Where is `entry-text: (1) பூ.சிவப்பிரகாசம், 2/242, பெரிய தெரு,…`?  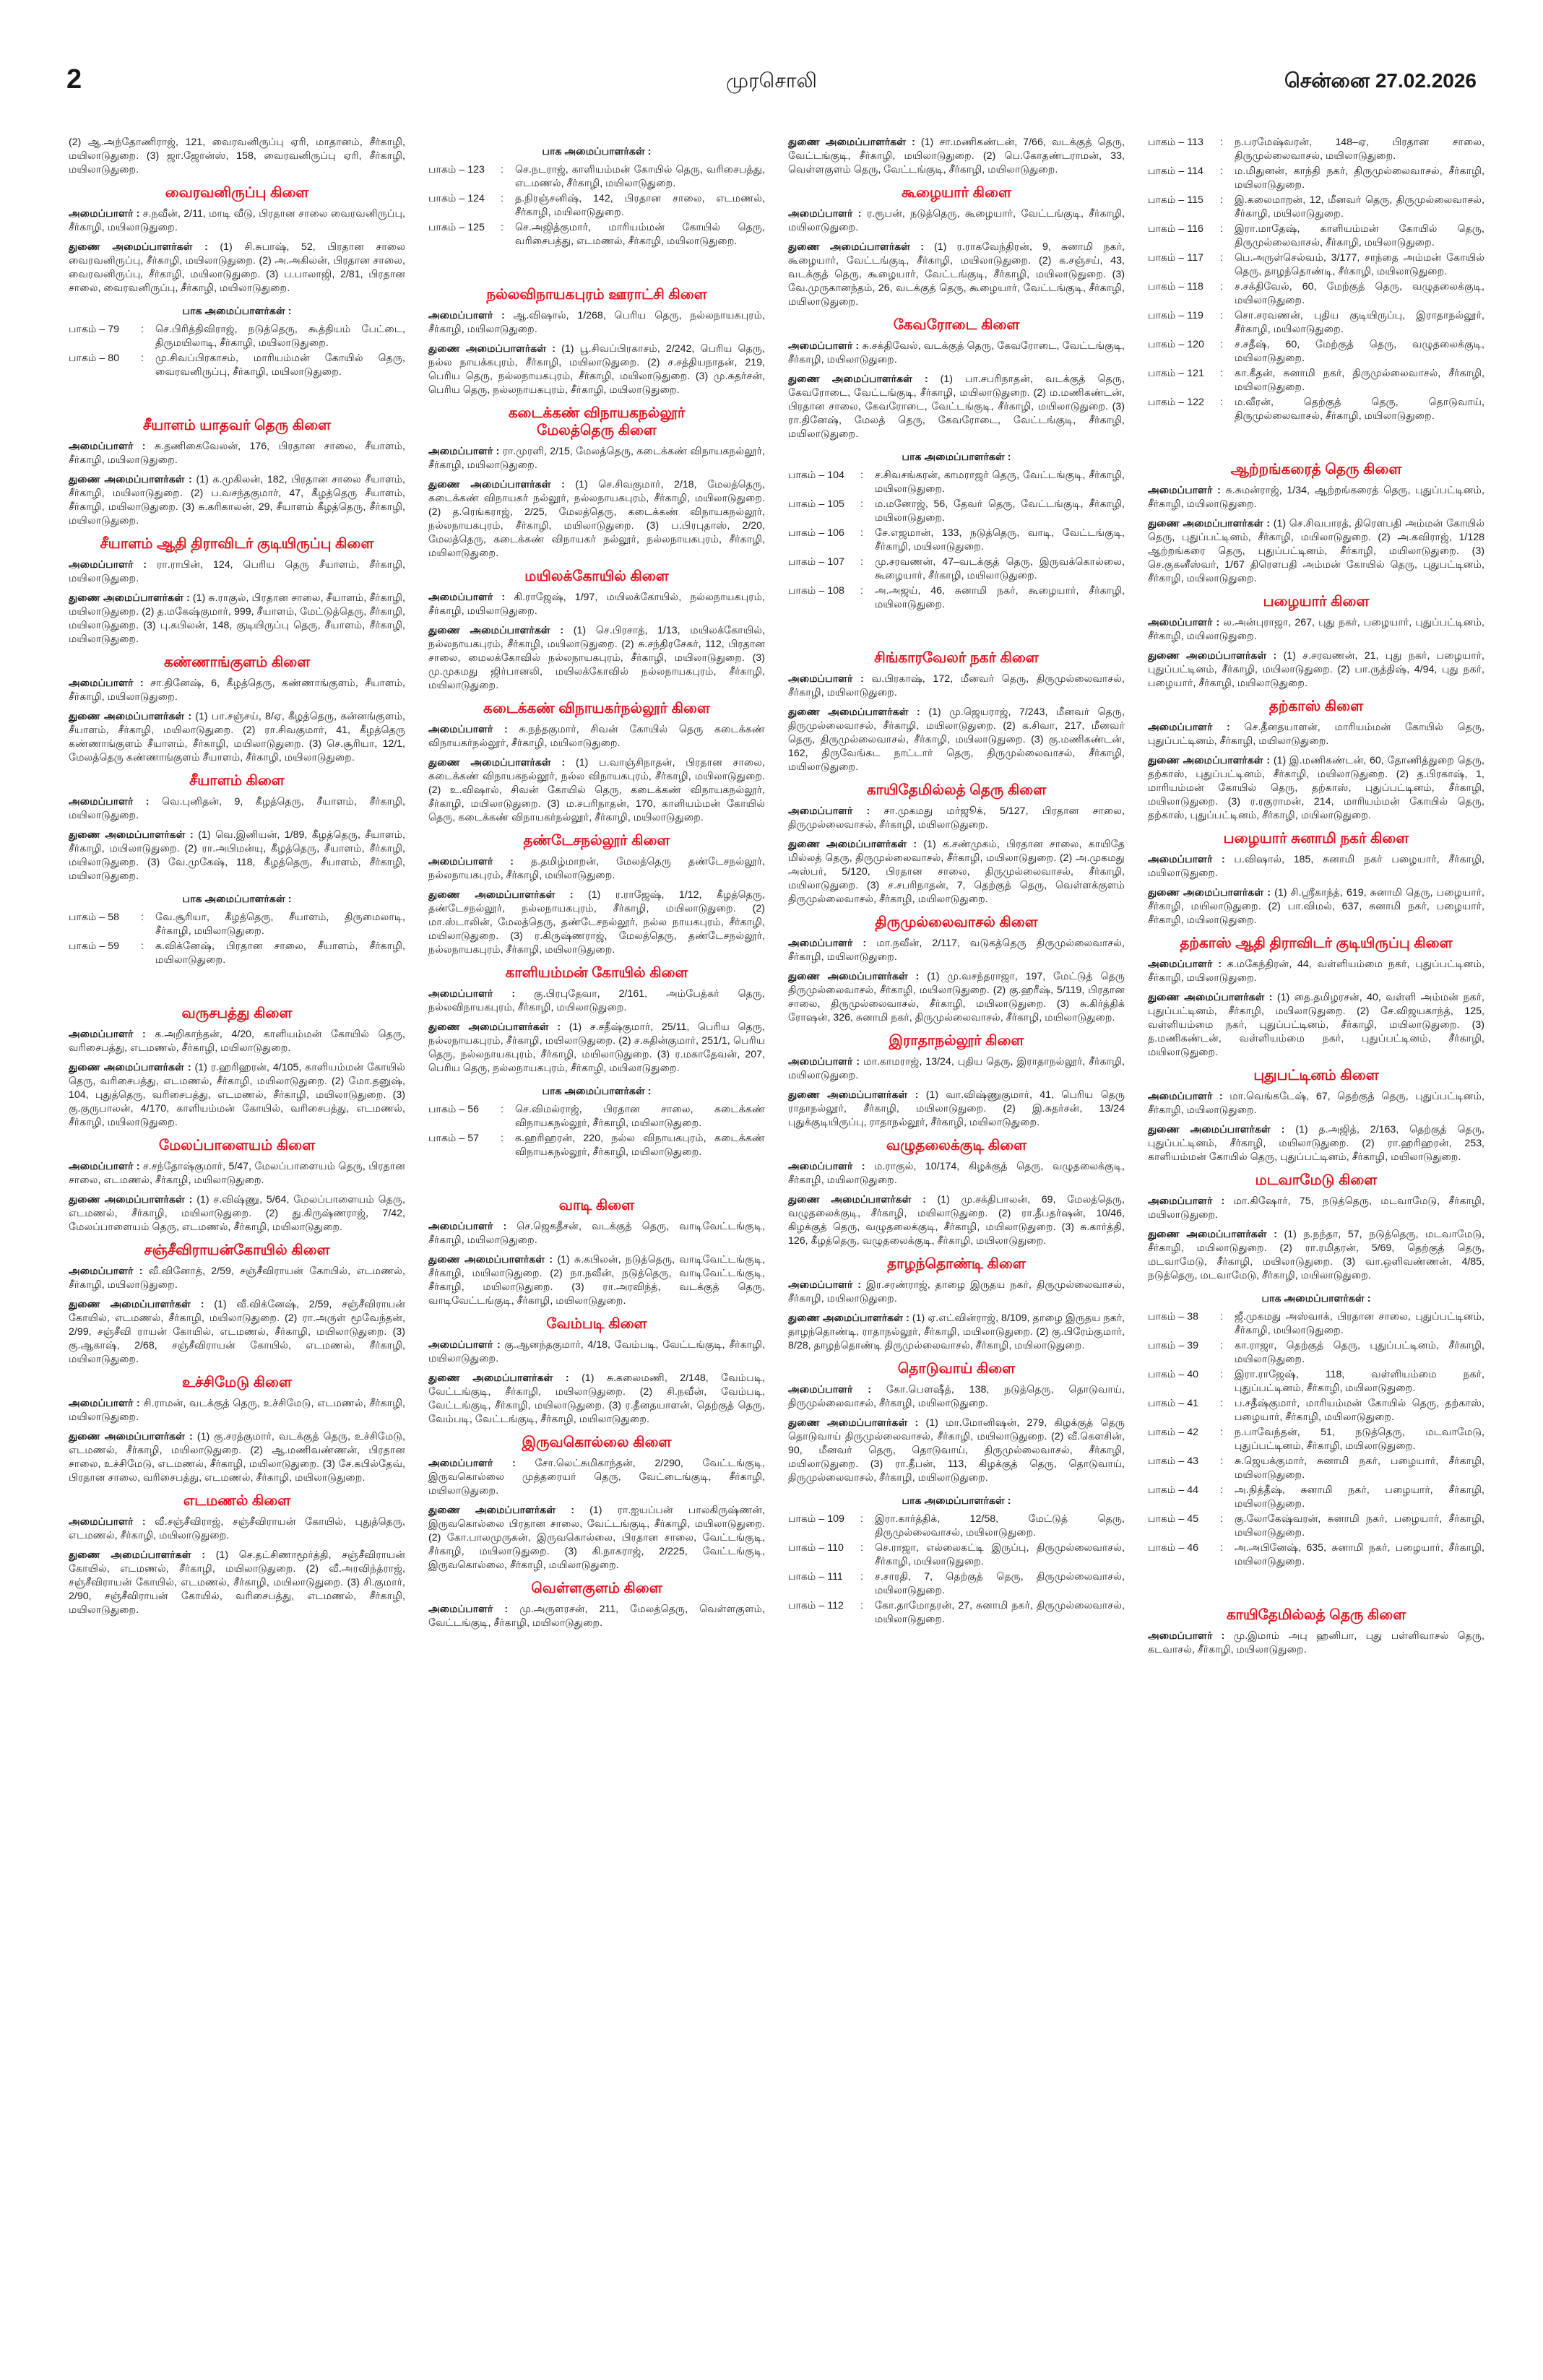 entry-text: (1) பூ.சிவப்பிரகாசம், 2/242, பெரிய தெரு,… is located at coordinates (596, 369).